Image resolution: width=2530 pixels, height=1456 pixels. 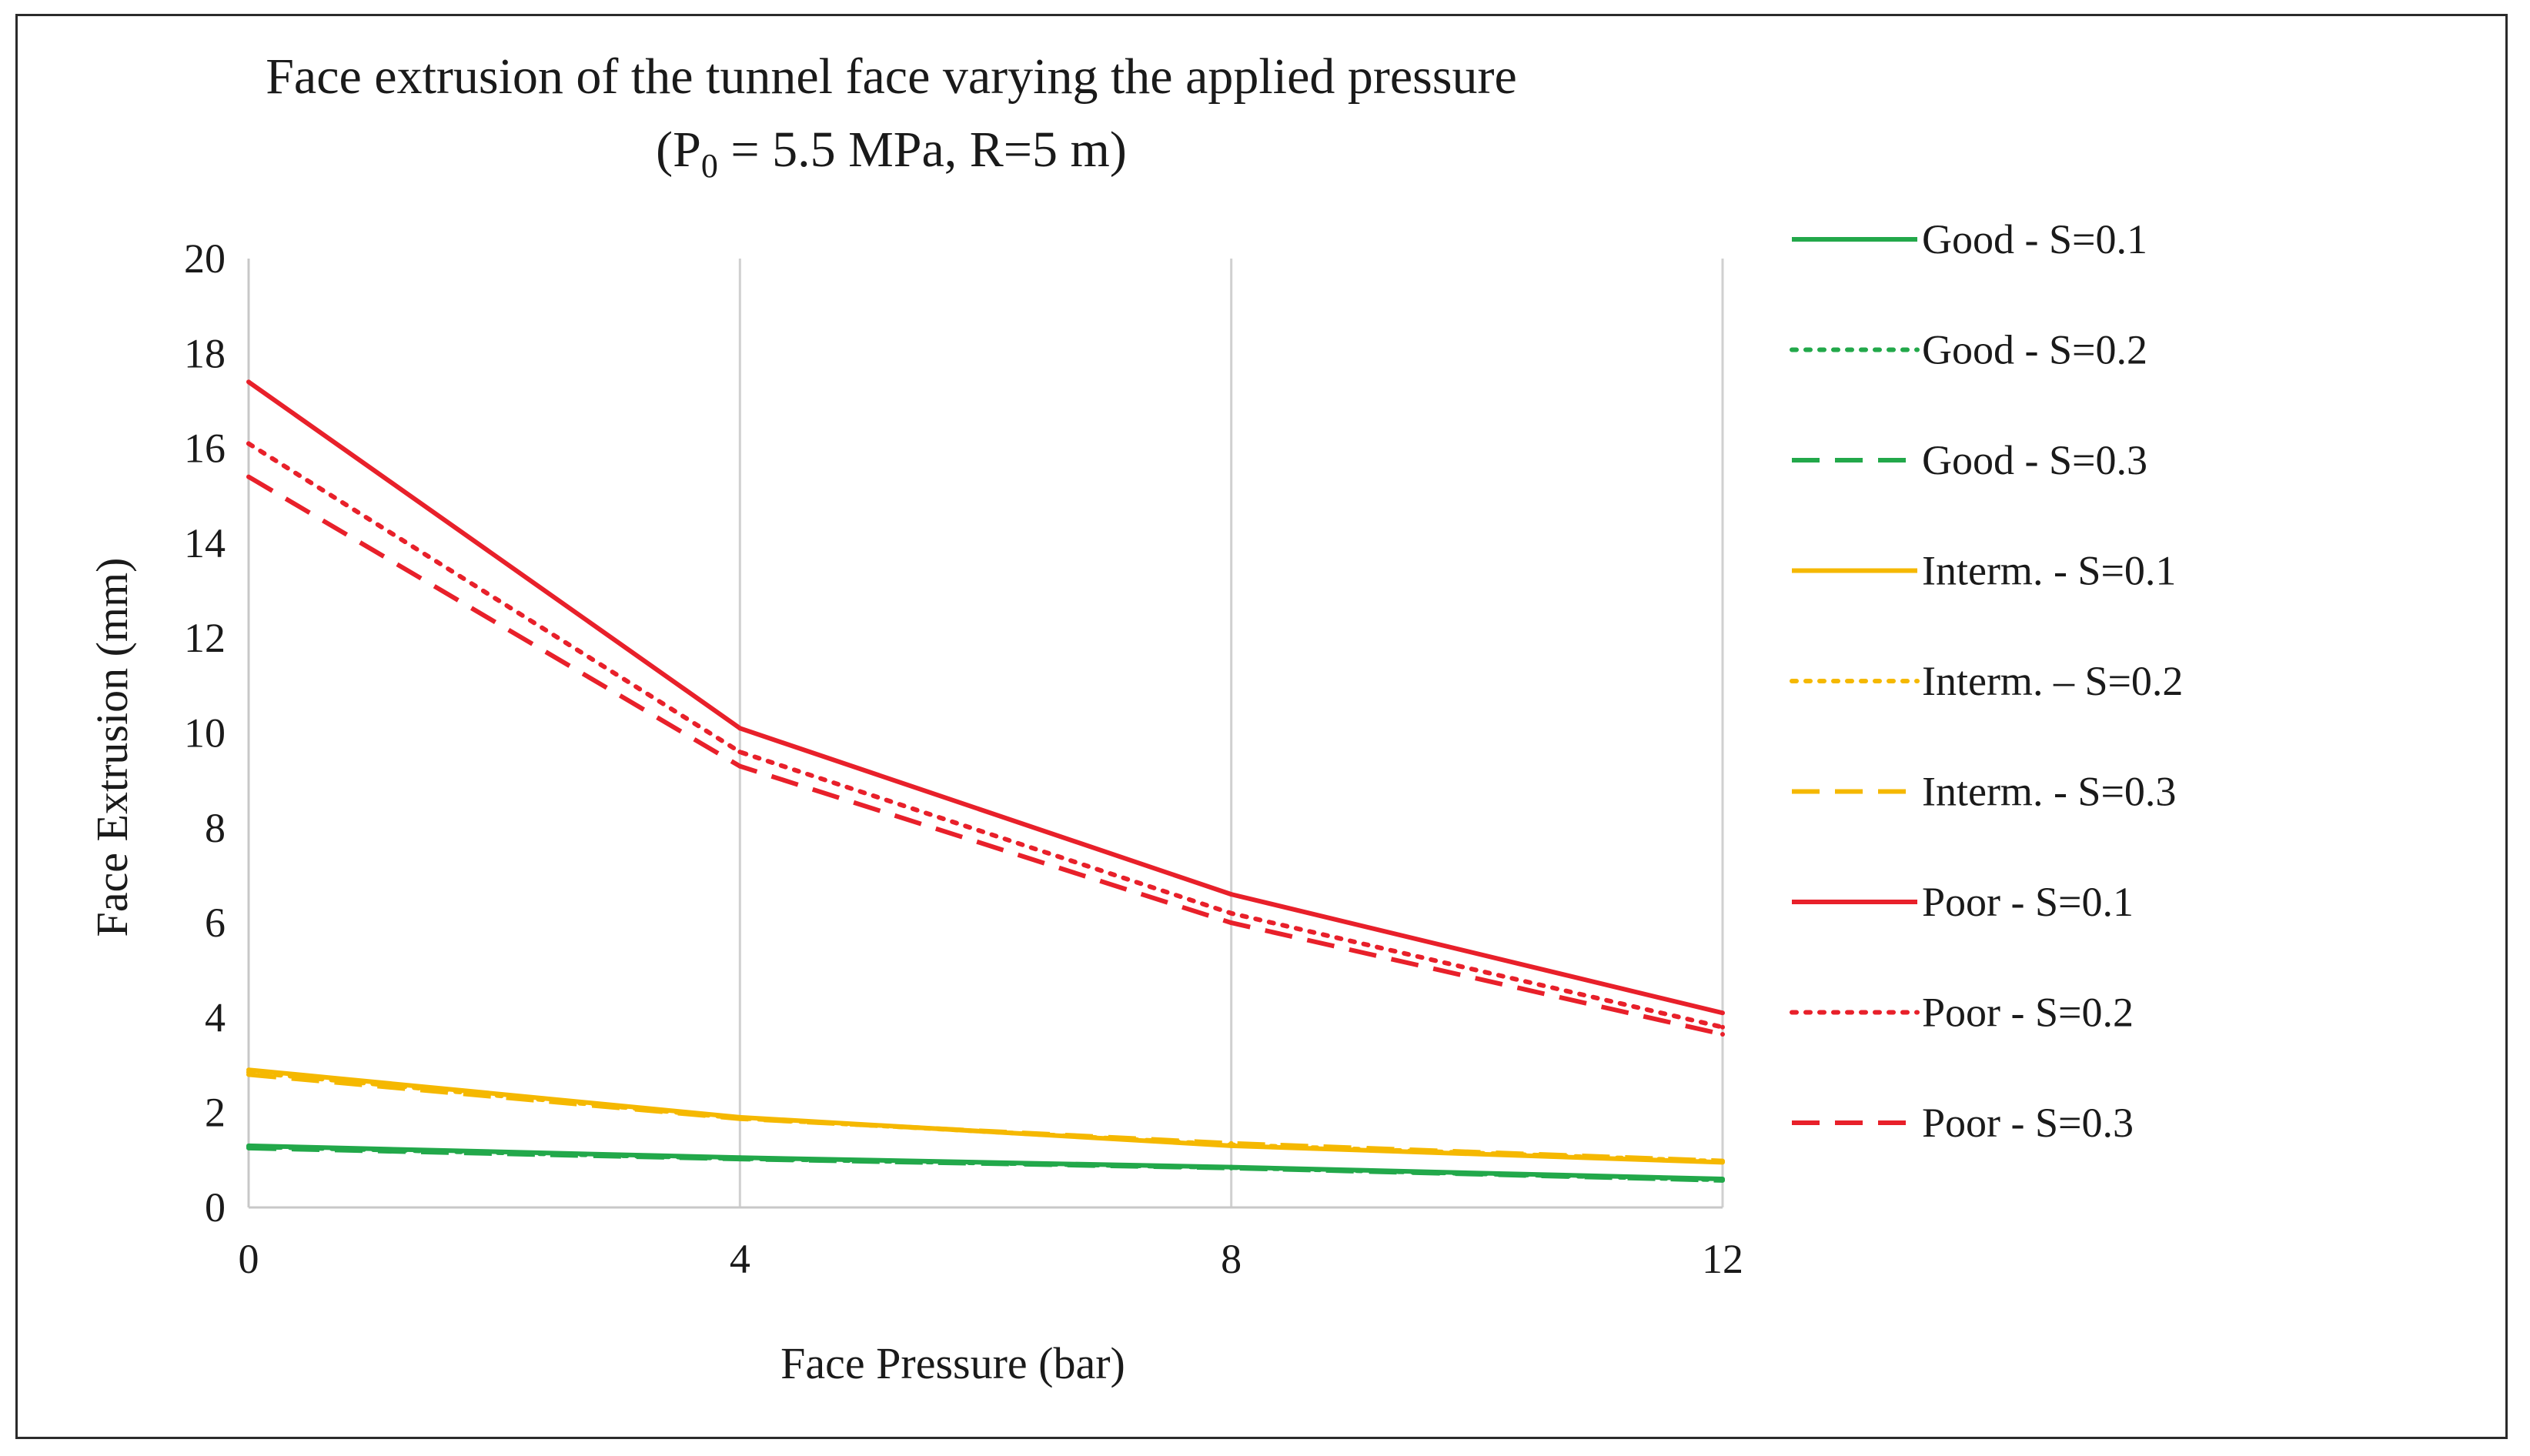 I want to click on y-tick-labels: 0 2 4 6 8 10 12 14 16 18 20, so click(x=205, y=733).